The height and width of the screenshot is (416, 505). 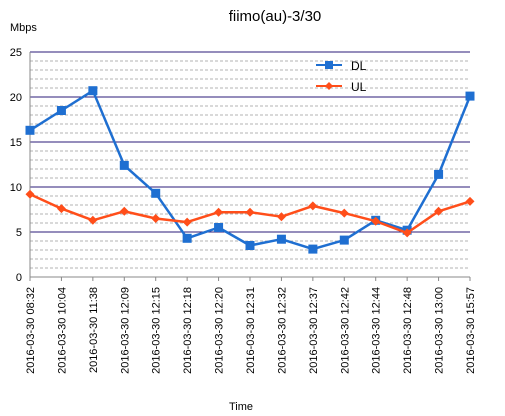 What do you see at coordinates (23, 28) in the screenshot?
I see `y-axis-label: Mbps` at bounding box center [23, 28].